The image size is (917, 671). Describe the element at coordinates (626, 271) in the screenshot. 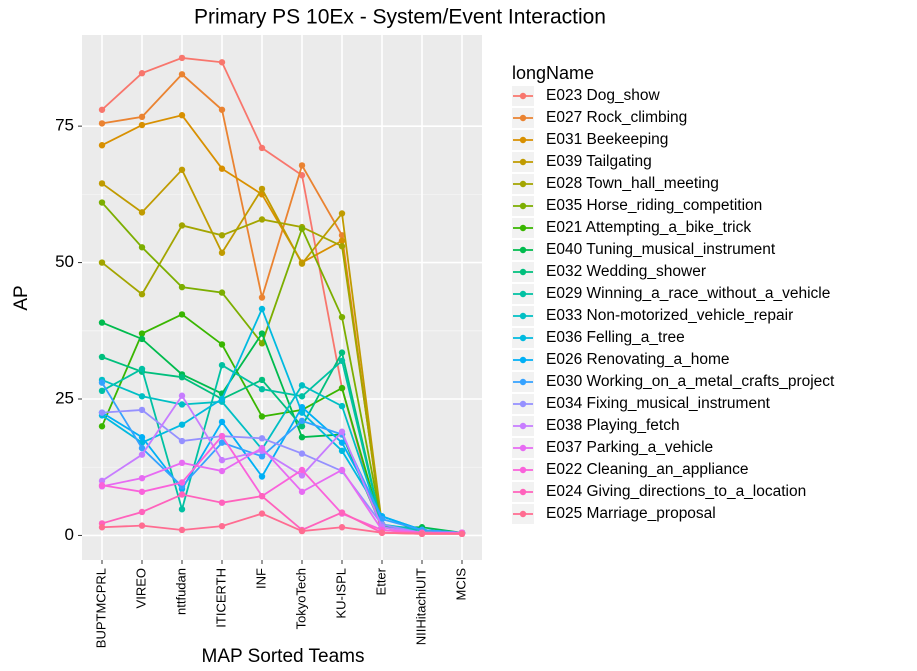

I see `legend-label: E032 Wedding_shower` at that location.